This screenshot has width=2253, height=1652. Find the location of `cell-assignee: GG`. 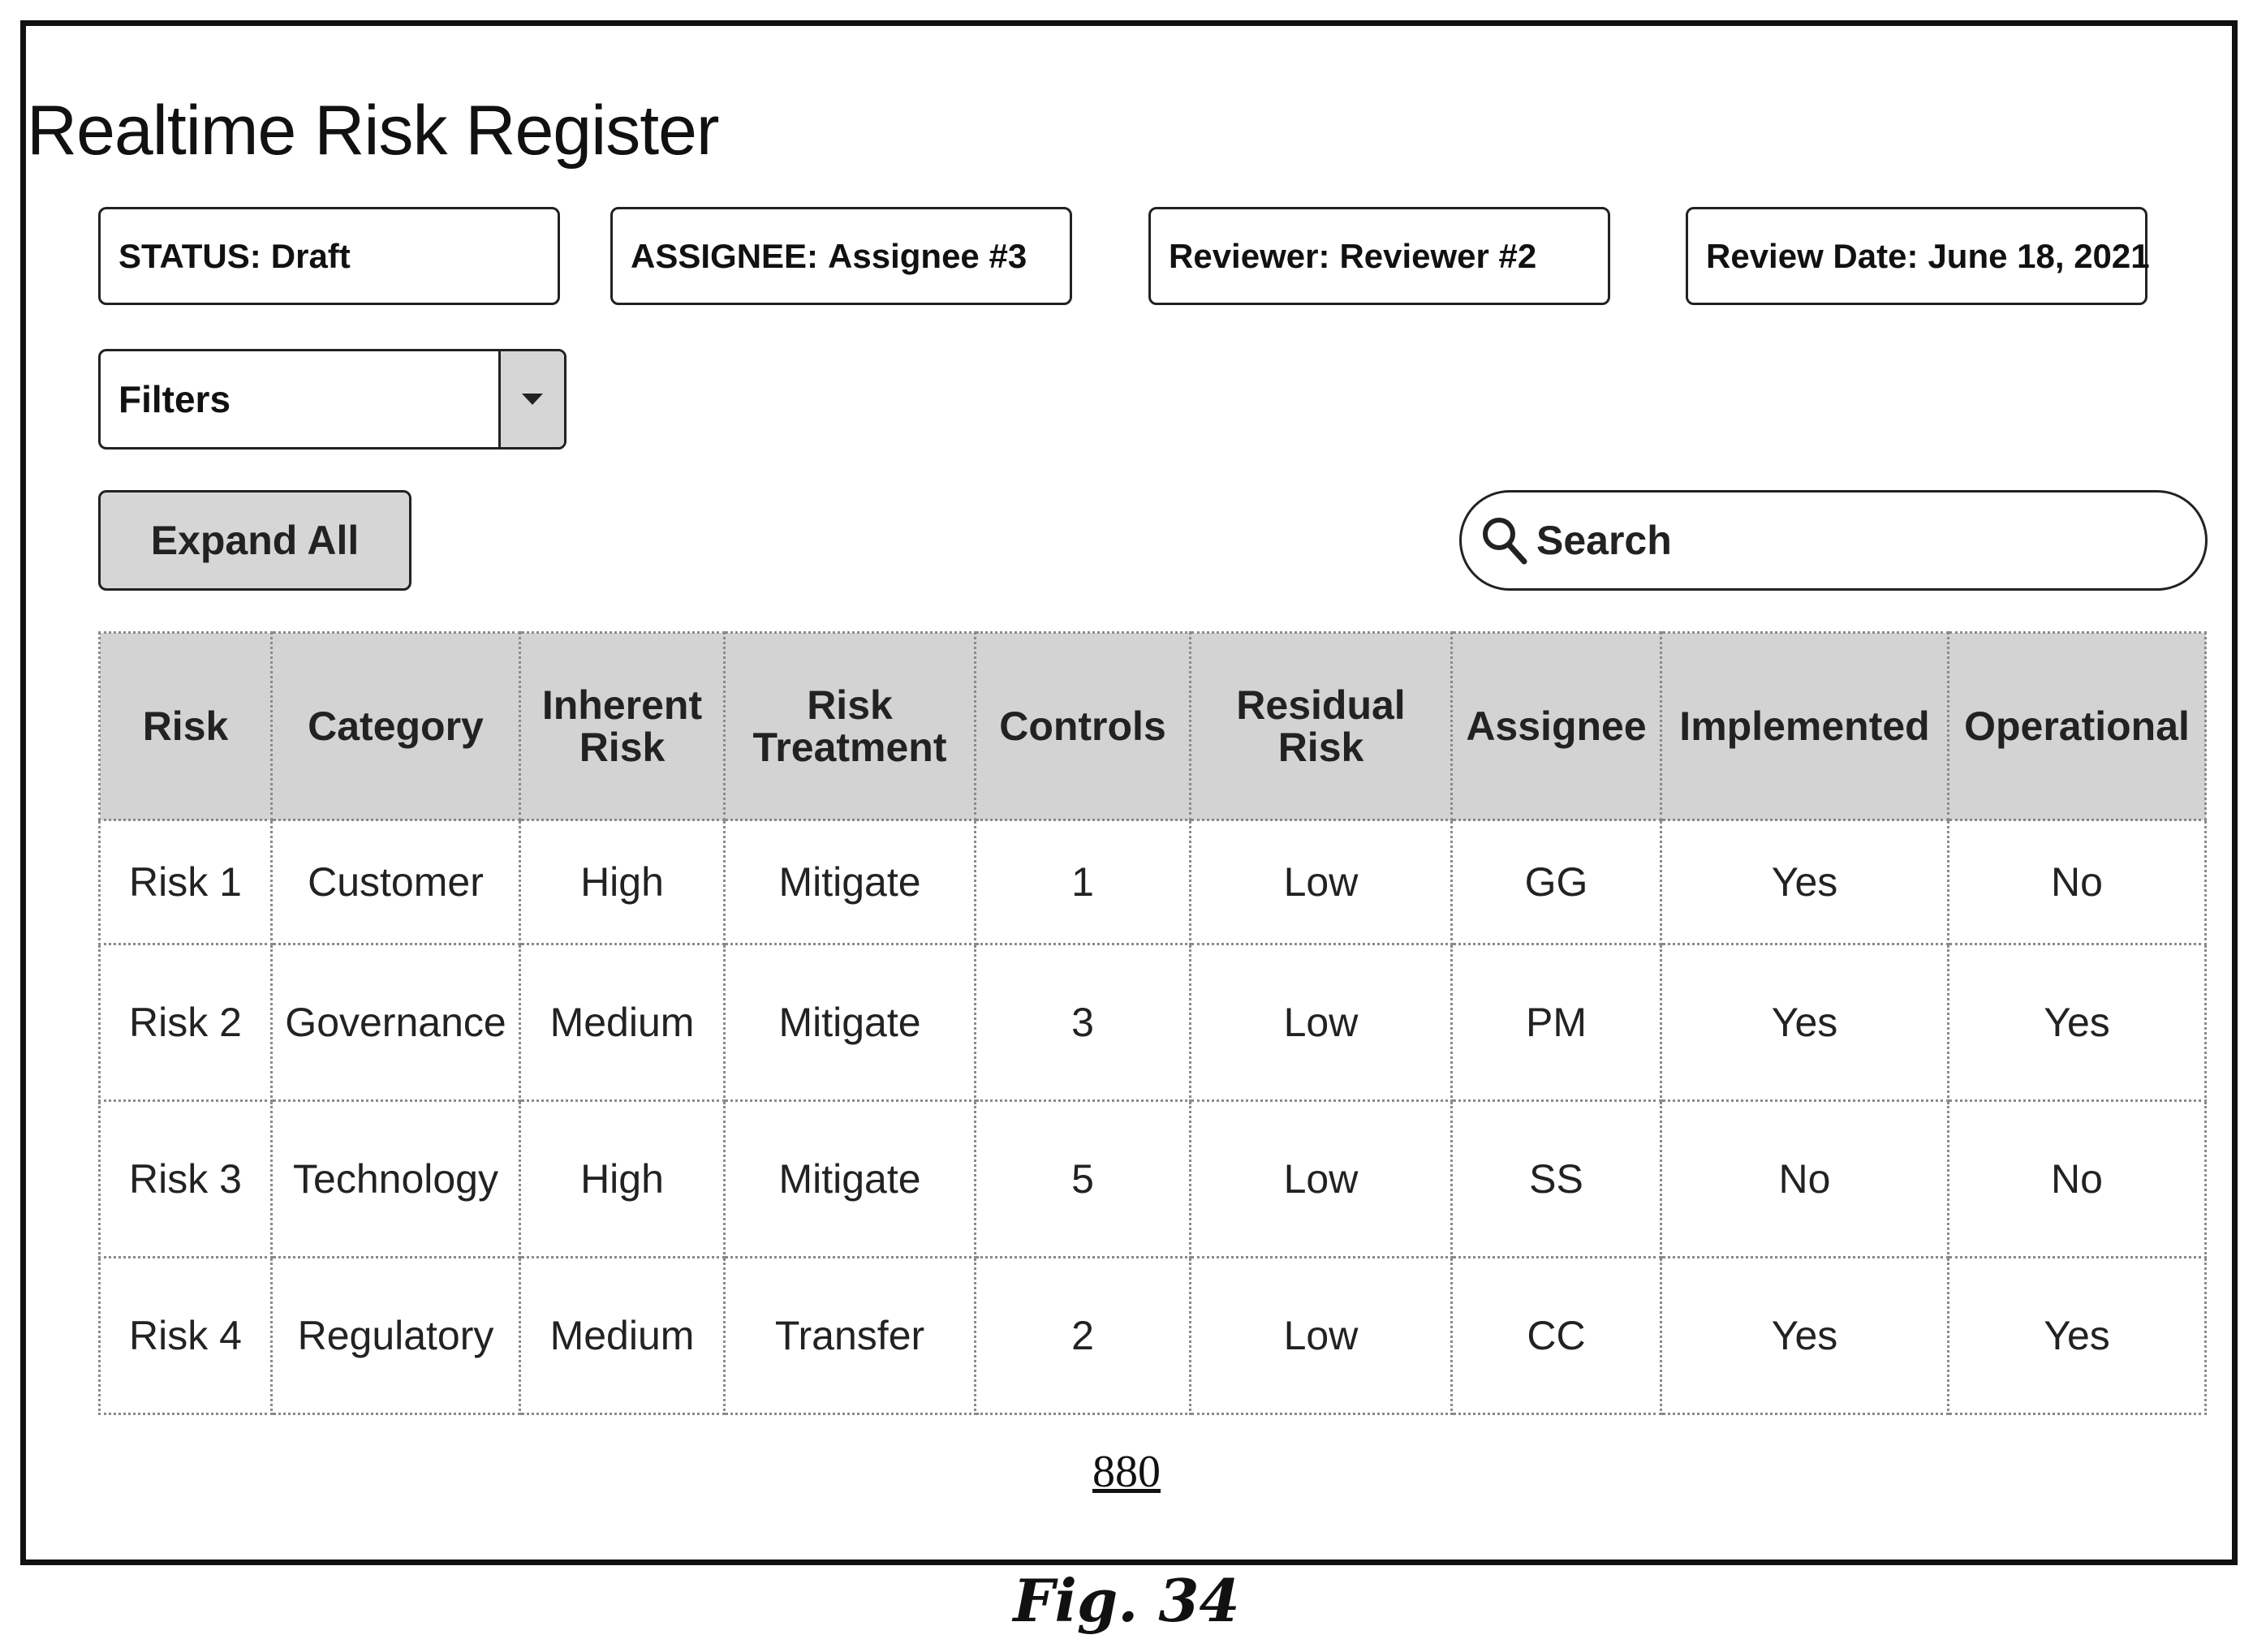

cell-assignee: GG is located at coordinates (1556, 882).